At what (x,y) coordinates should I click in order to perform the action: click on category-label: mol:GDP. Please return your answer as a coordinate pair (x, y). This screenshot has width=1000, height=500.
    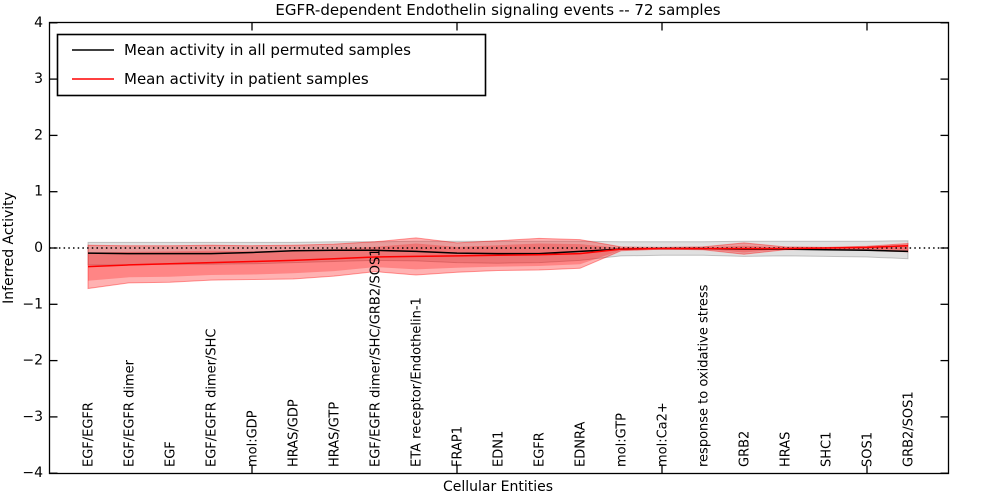
    Looking at the image, I should click on (253, 438).